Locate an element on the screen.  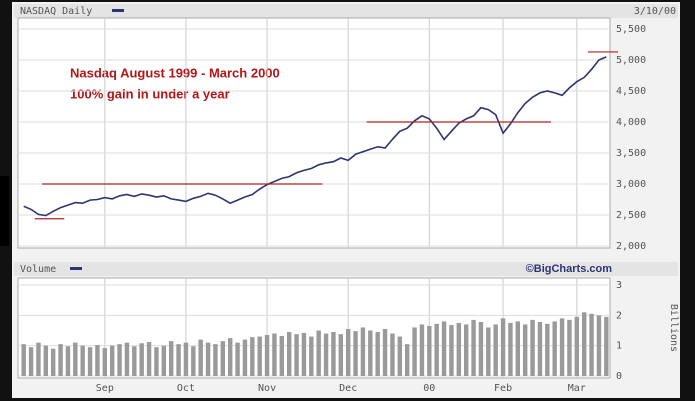
y-tick-label: 2,000 is located at coordinates (631, 246).